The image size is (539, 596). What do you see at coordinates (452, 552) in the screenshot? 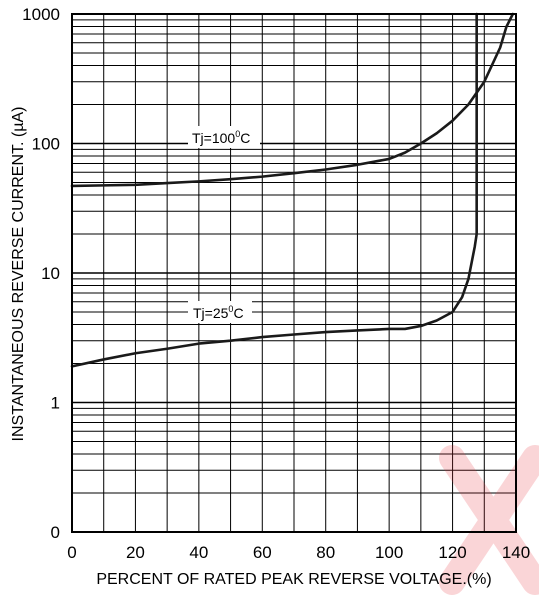
I see `x-tick-label: 120` at bounding box center [452, 552].